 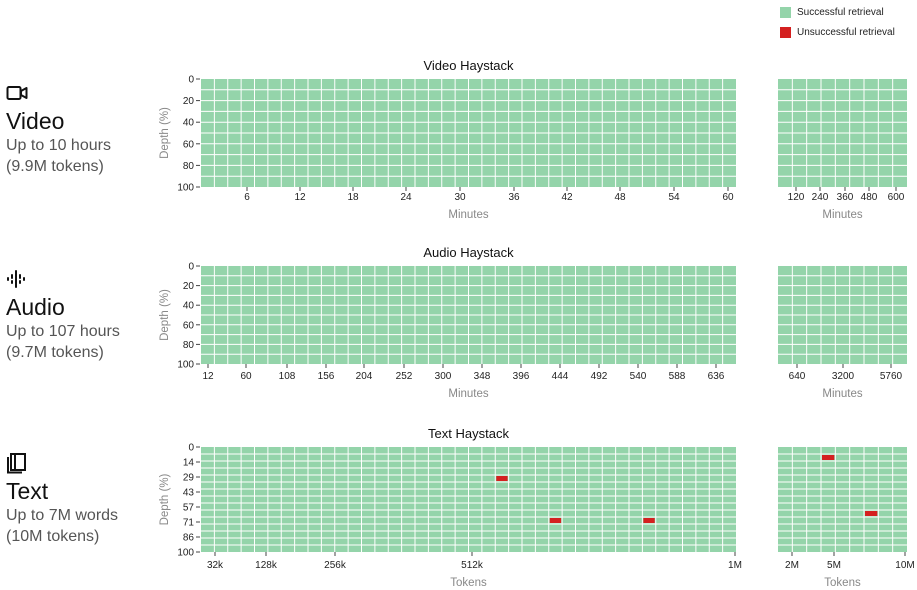 I want to click on x-tick-label: 36, so click(x=514, y=197).